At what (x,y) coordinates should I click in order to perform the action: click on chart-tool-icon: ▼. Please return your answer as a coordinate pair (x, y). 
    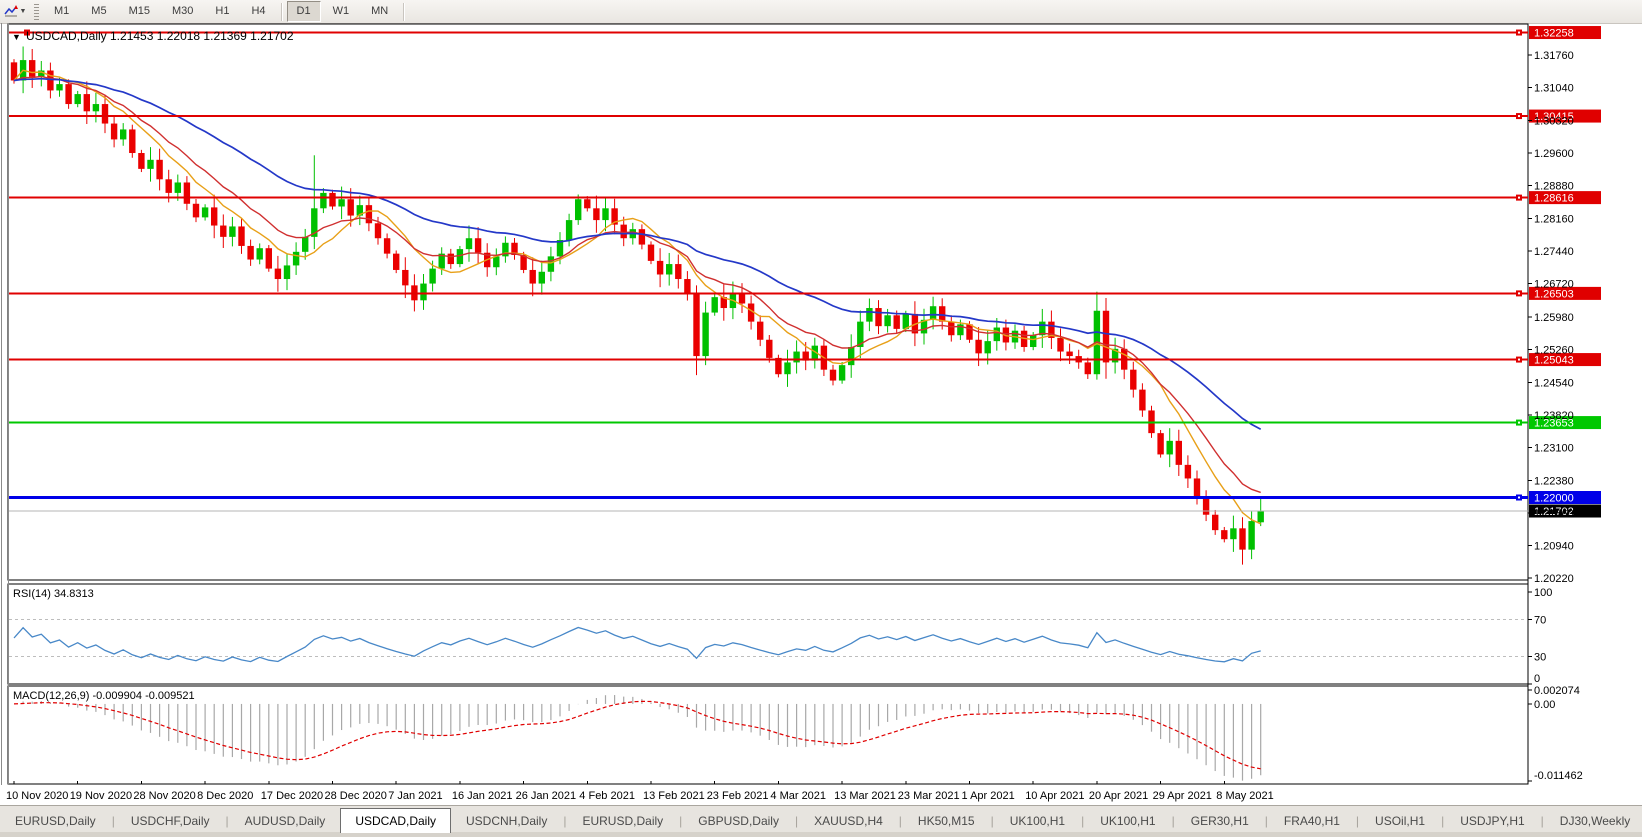
    Looking at the image, I should click on (15, 11).